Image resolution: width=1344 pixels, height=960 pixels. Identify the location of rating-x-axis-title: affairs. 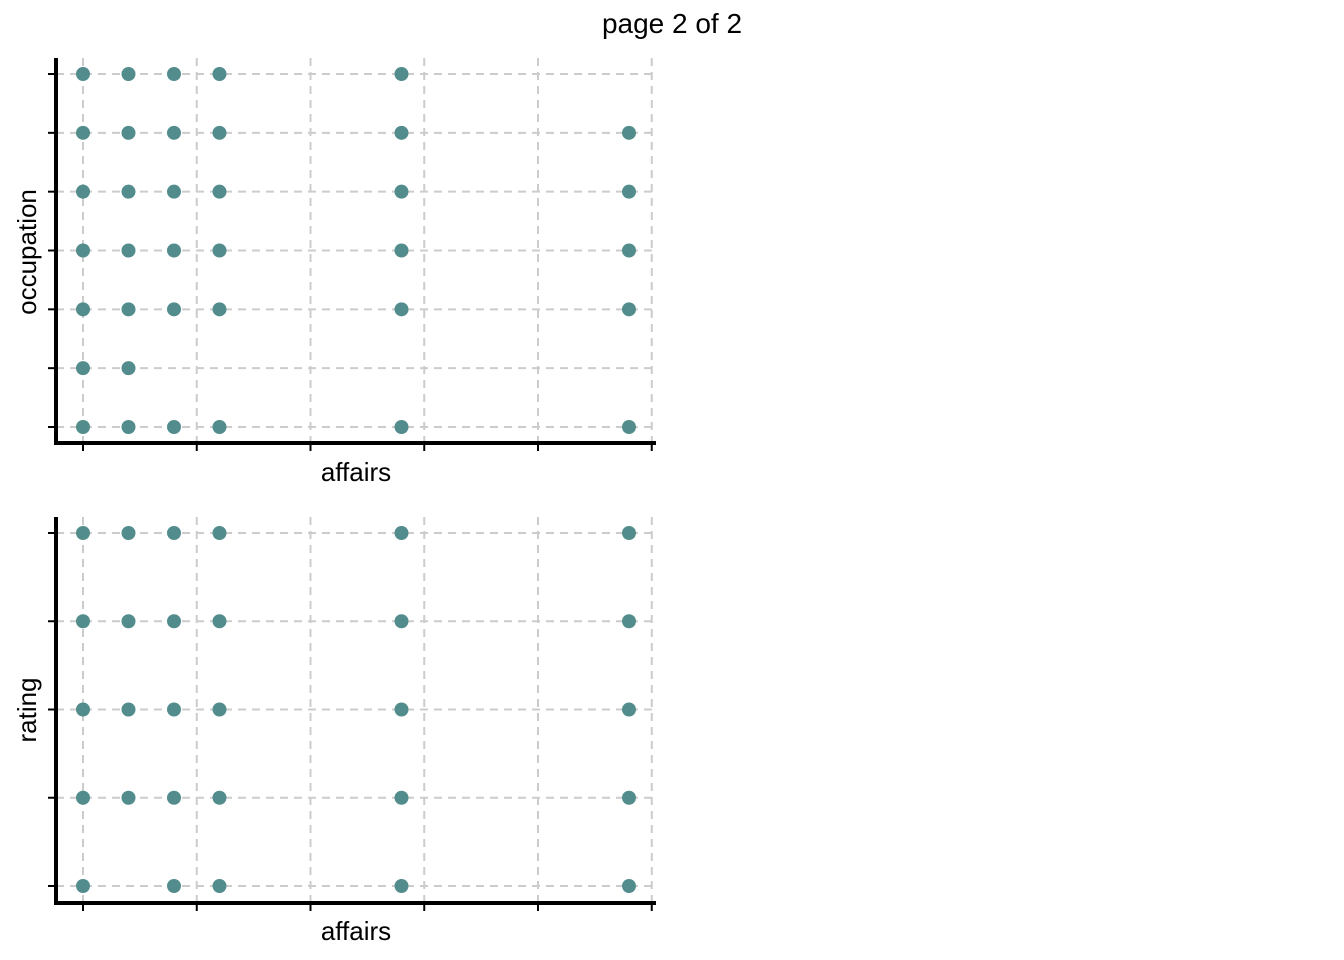
(356, 931).